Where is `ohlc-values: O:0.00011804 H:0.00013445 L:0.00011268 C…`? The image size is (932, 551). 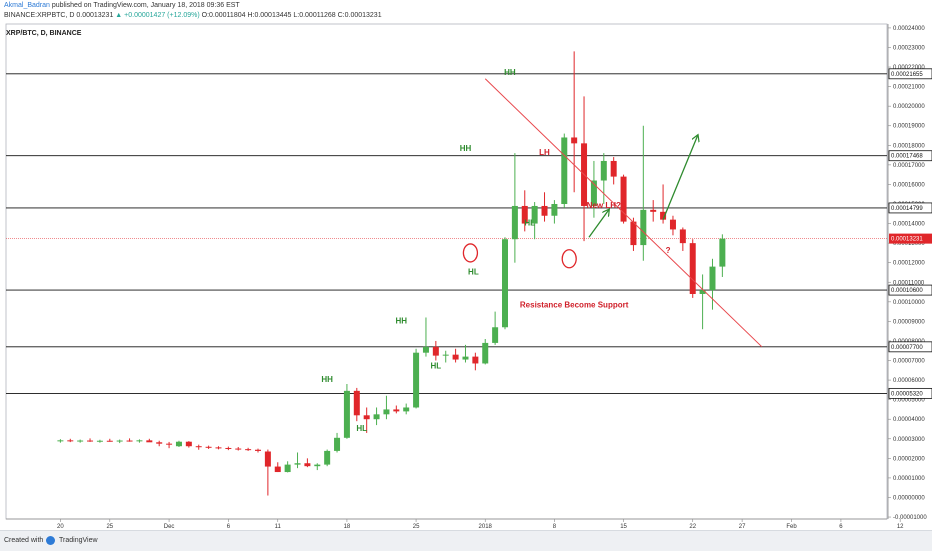
ohlc-values: O:0.00011804 H:0.00013445 L:0.00011268 C… is located at coordinates (291, 15).